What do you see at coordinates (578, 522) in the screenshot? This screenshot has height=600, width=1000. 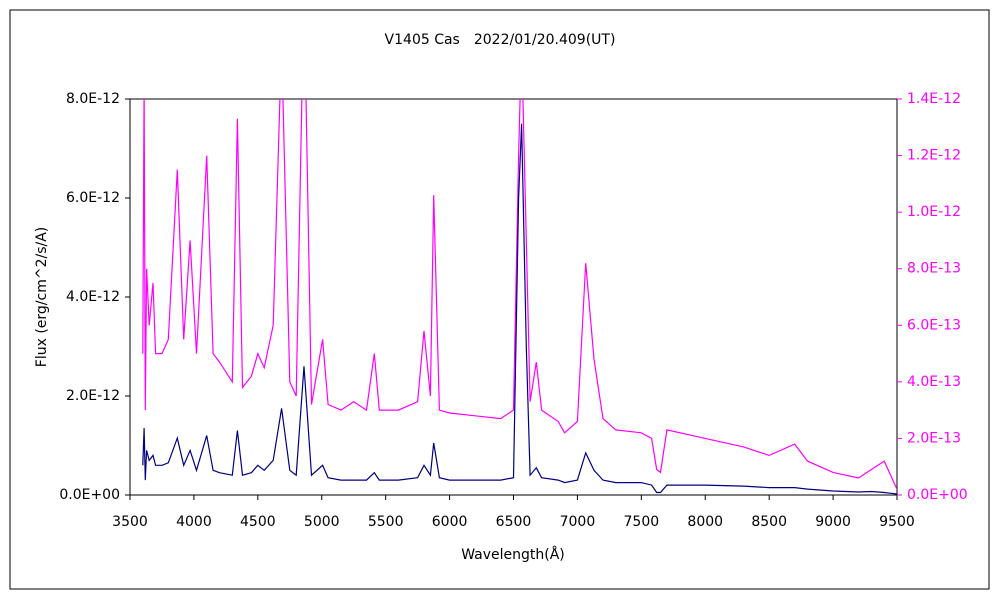 I see `x-tick-label: 7000` at bounding box center [578, 522].